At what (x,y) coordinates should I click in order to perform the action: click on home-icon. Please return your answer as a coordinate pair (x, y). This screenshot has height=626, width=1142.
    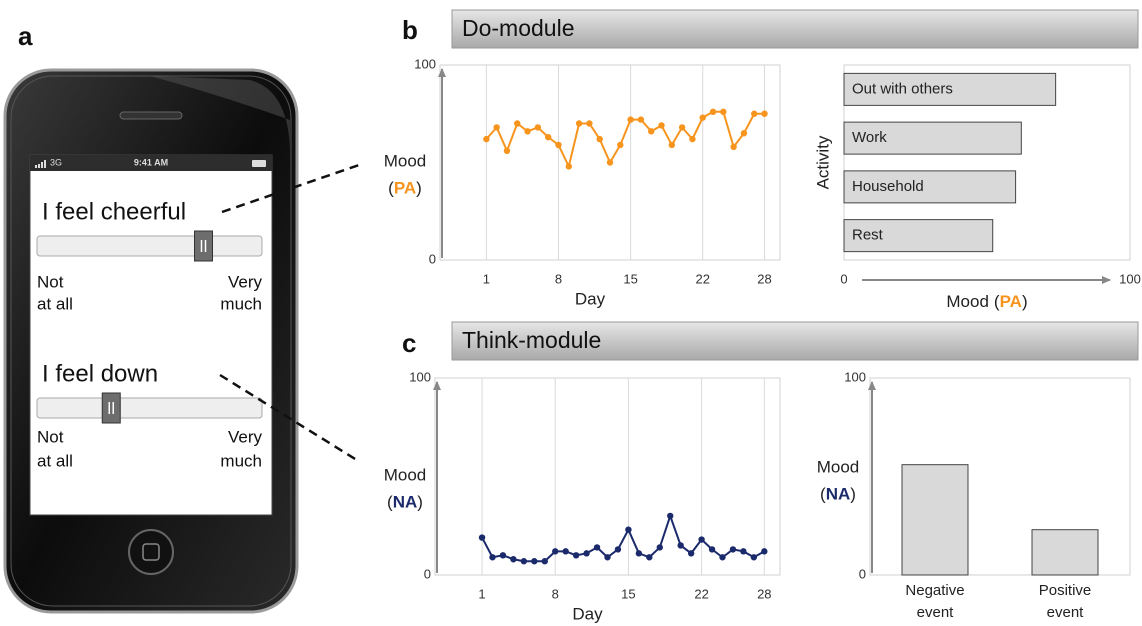
    Looking at the image, I should click on (151, 552).